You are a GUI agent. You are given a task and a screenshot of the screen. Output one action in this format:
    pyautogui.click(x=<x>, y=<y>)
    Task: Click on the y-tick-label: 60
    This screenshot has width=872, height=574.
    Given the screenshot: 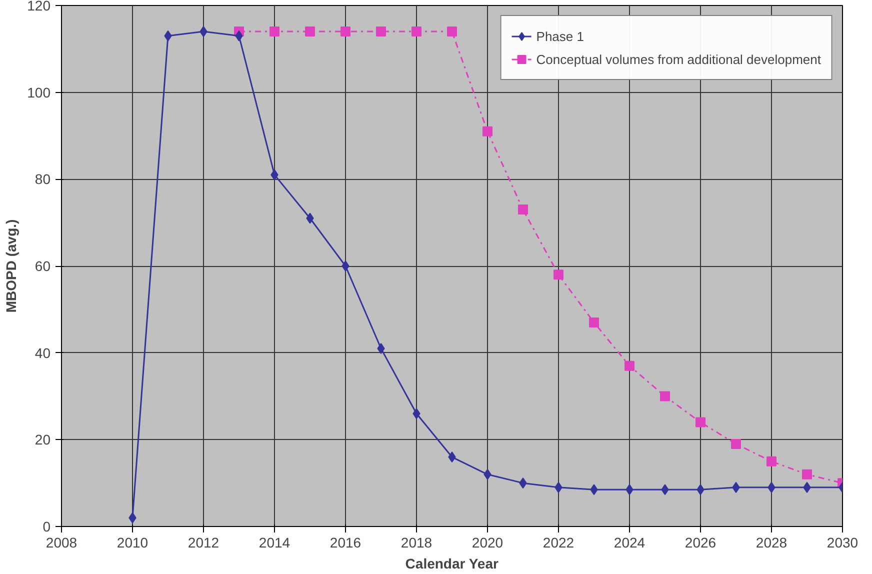 What is the action you would take?
    pyautogui.click(x=42, y=266)
    